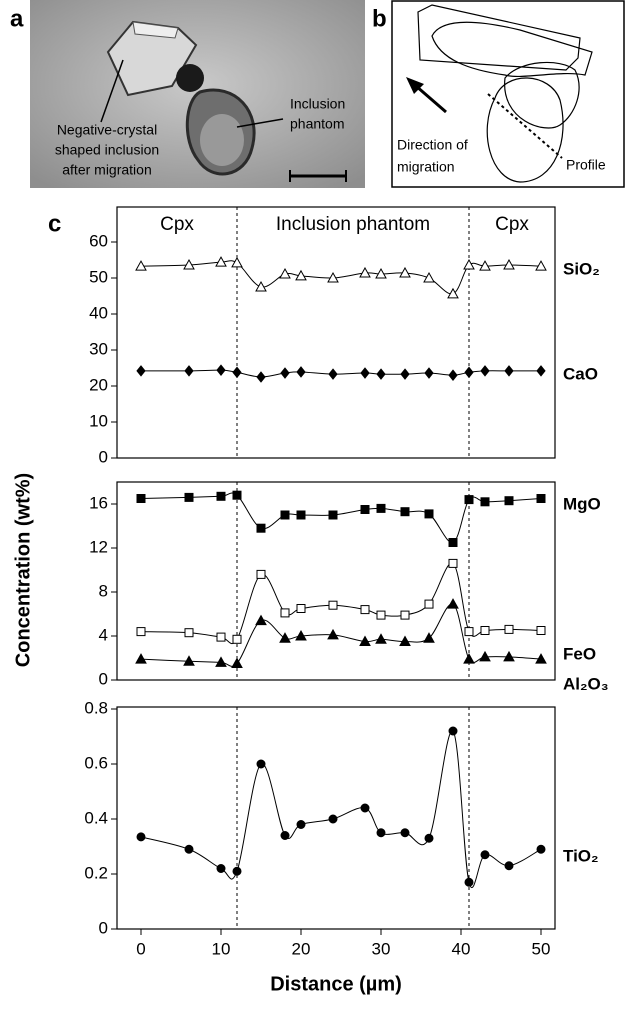 This screenshot has height=1028, width=631. What do you see at coordinates (586, 165) in the screenshot?
I see `annotation: Profile` at bounding box center [586, 165].